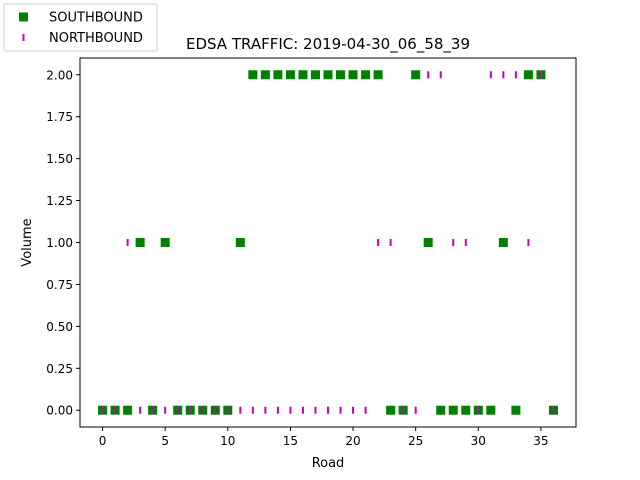 The height and width of the screenshot is (480, 640). What do you see at coordinates (165, 441) in the screenshot?
I see `x-tick-label: 5` at bounding box center [165, 441].